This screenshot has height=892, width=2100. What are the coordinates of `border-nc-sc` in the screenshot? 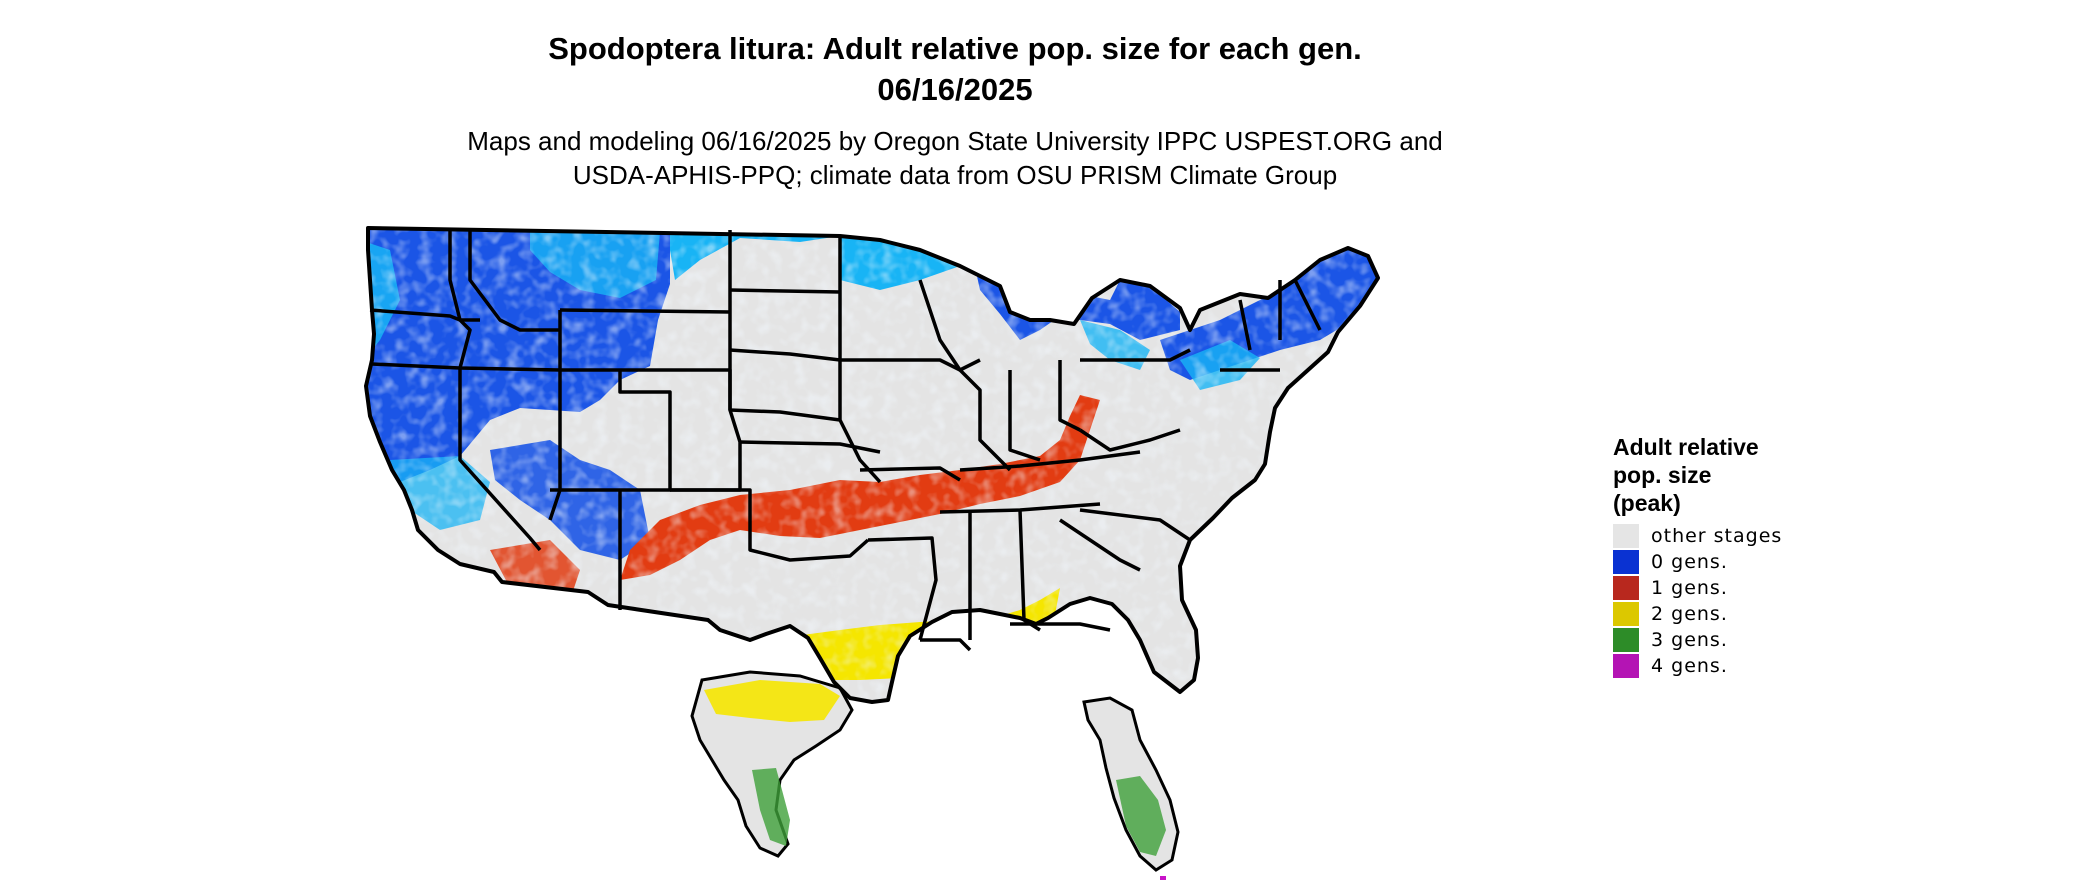 It's located at (1135, 525).